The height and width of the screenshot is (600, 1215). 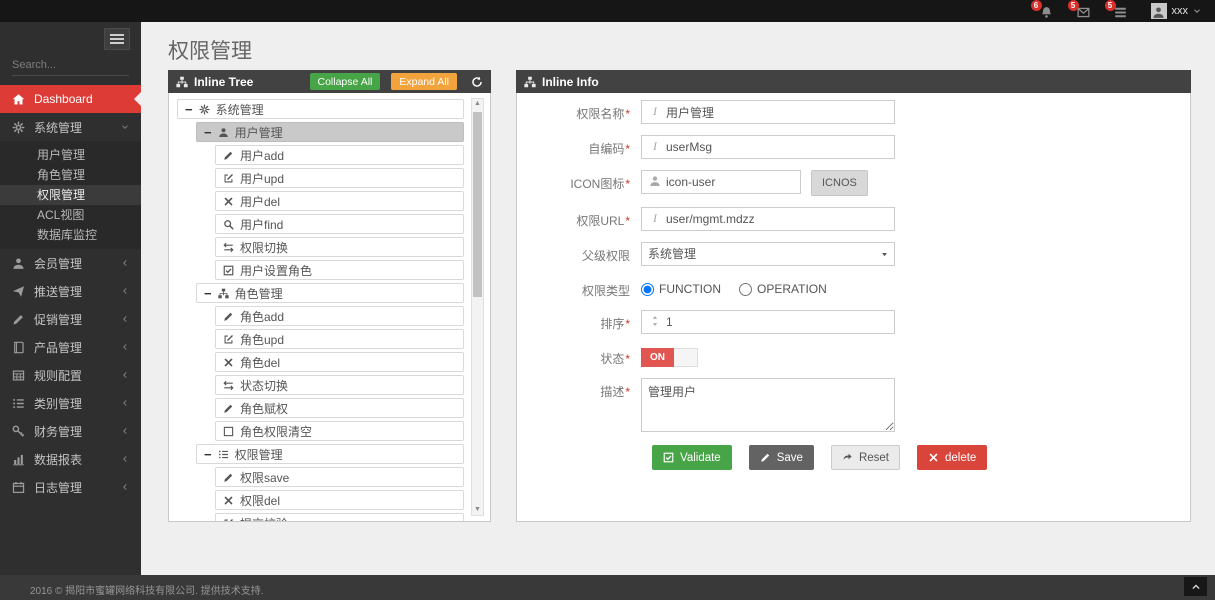 I want to click on tree-node: 用户设置角色, so click(x=339, y=270).